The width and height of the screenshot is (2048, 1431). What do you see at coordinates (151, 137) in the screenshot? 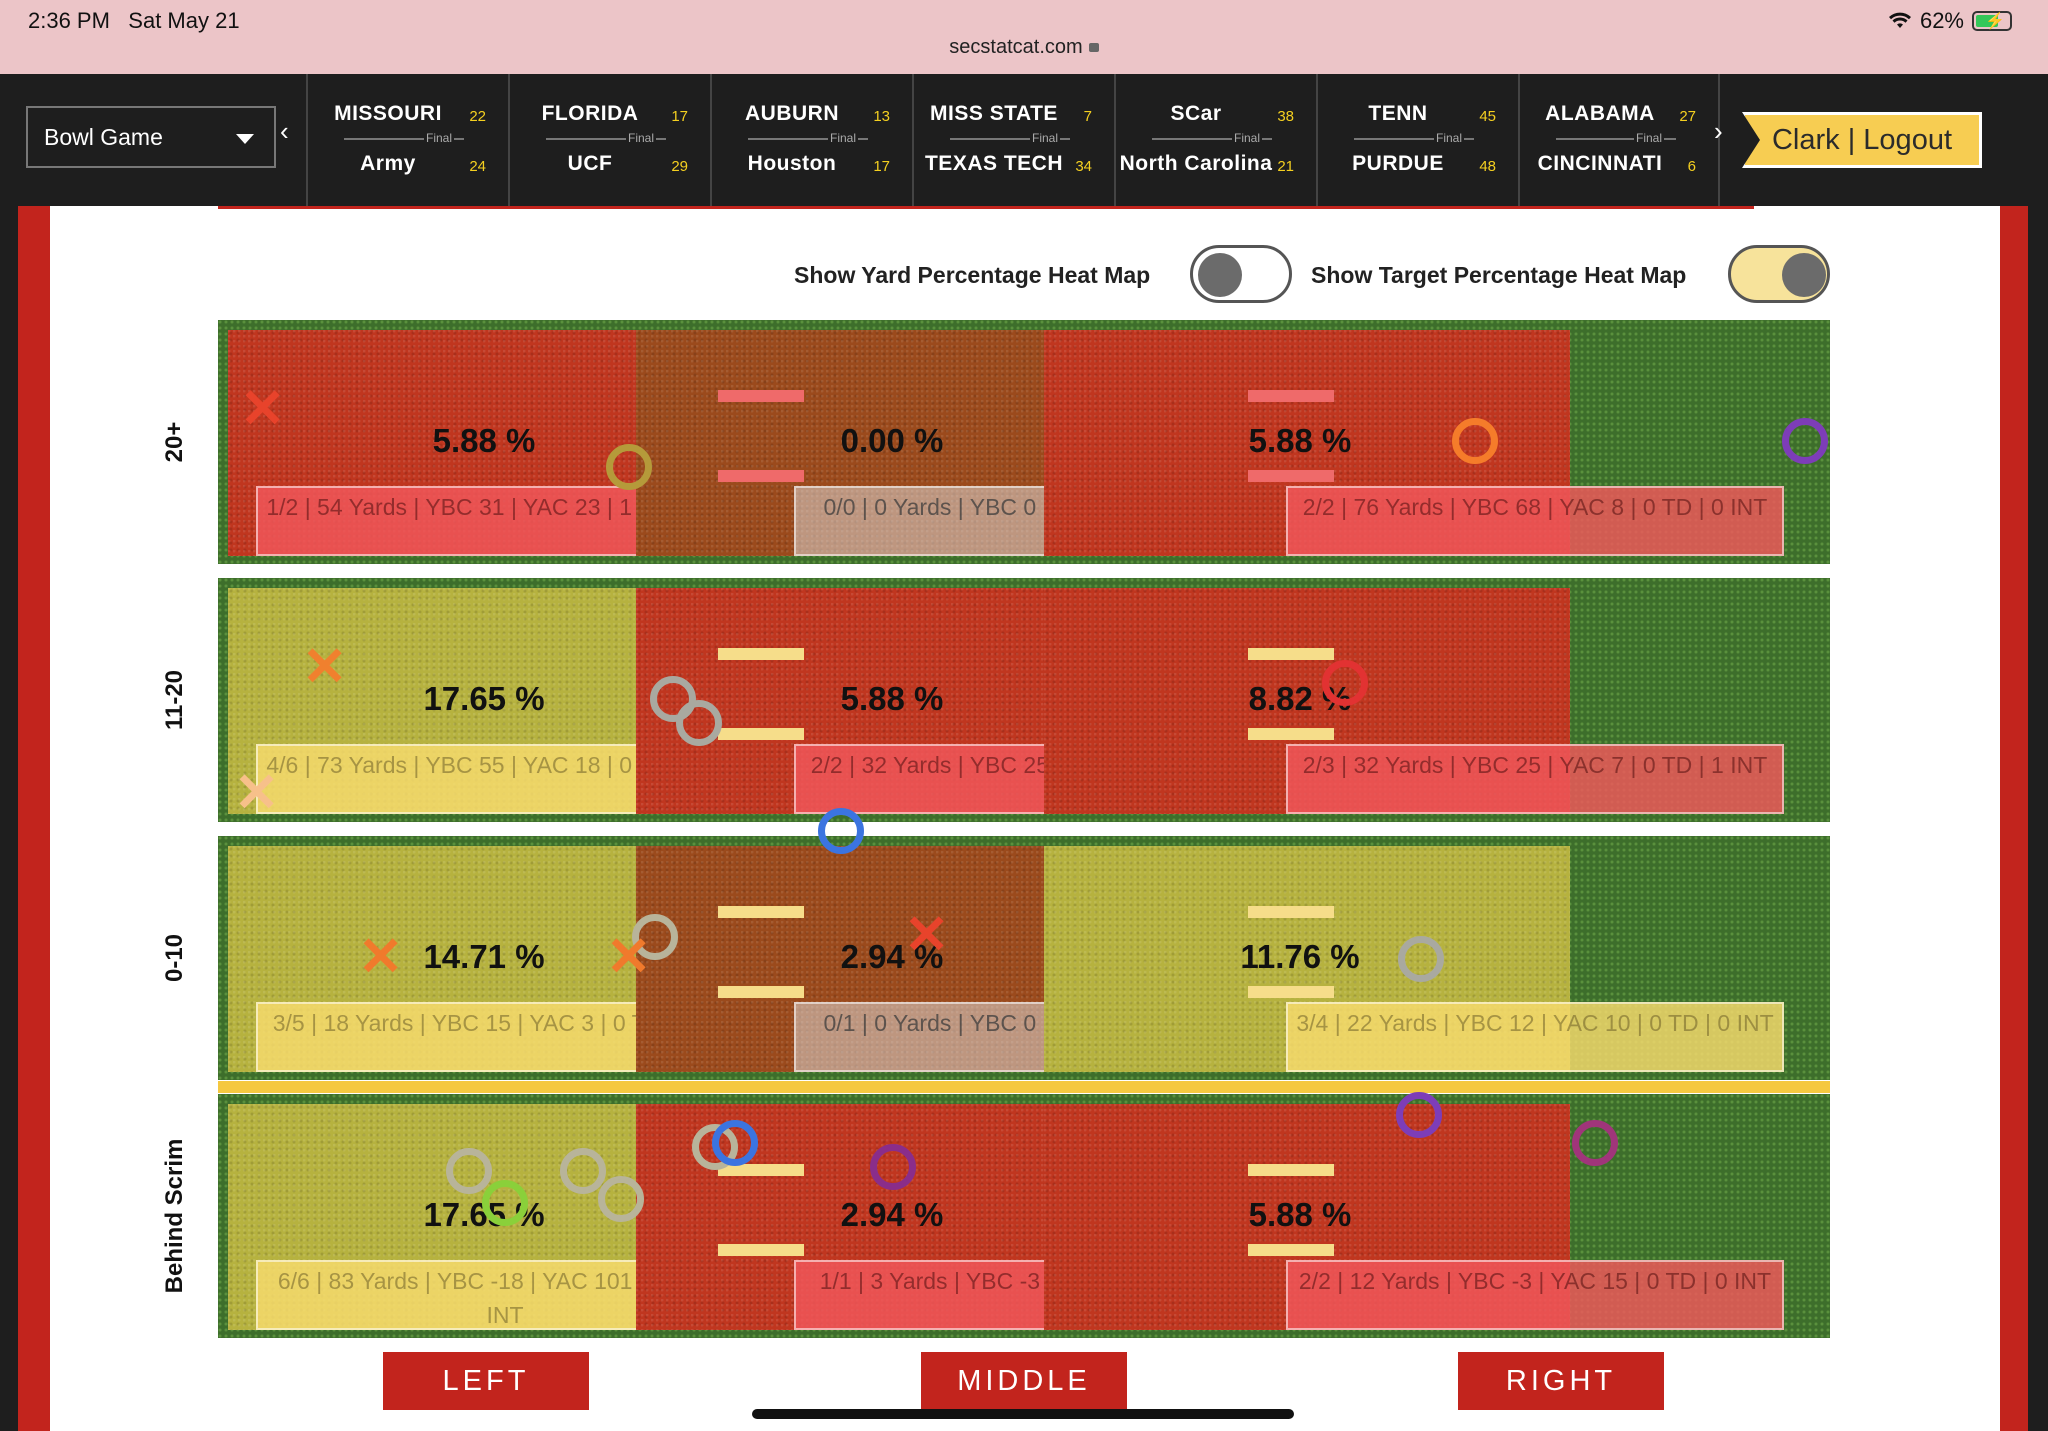
I see `game-type-select: Bowl Game` at bounding box center [151, 137].